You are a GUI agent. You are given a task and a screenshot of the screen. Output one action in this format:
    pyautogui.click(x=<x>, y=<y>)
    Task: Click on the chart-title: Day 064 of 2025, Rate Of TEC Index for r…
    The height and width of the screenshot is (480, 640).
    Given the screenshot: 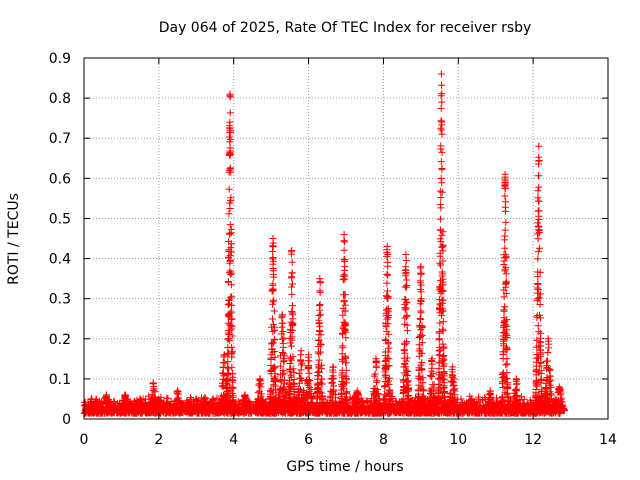 What is the action you would take?
    pyautogui.click(x=345, y=28)
    